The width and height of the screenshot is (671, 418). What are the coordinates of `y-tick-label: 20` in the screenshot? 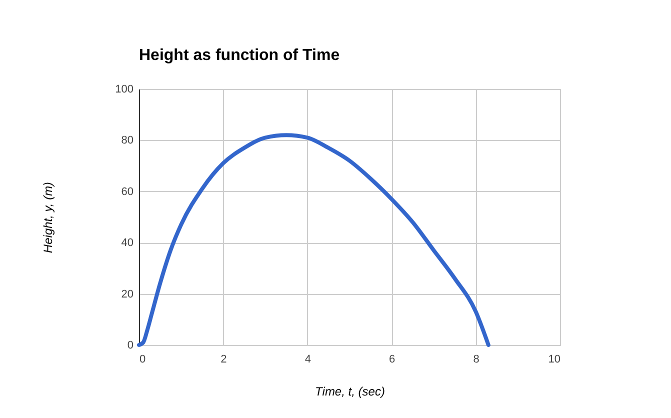 It's located at (127, 294).